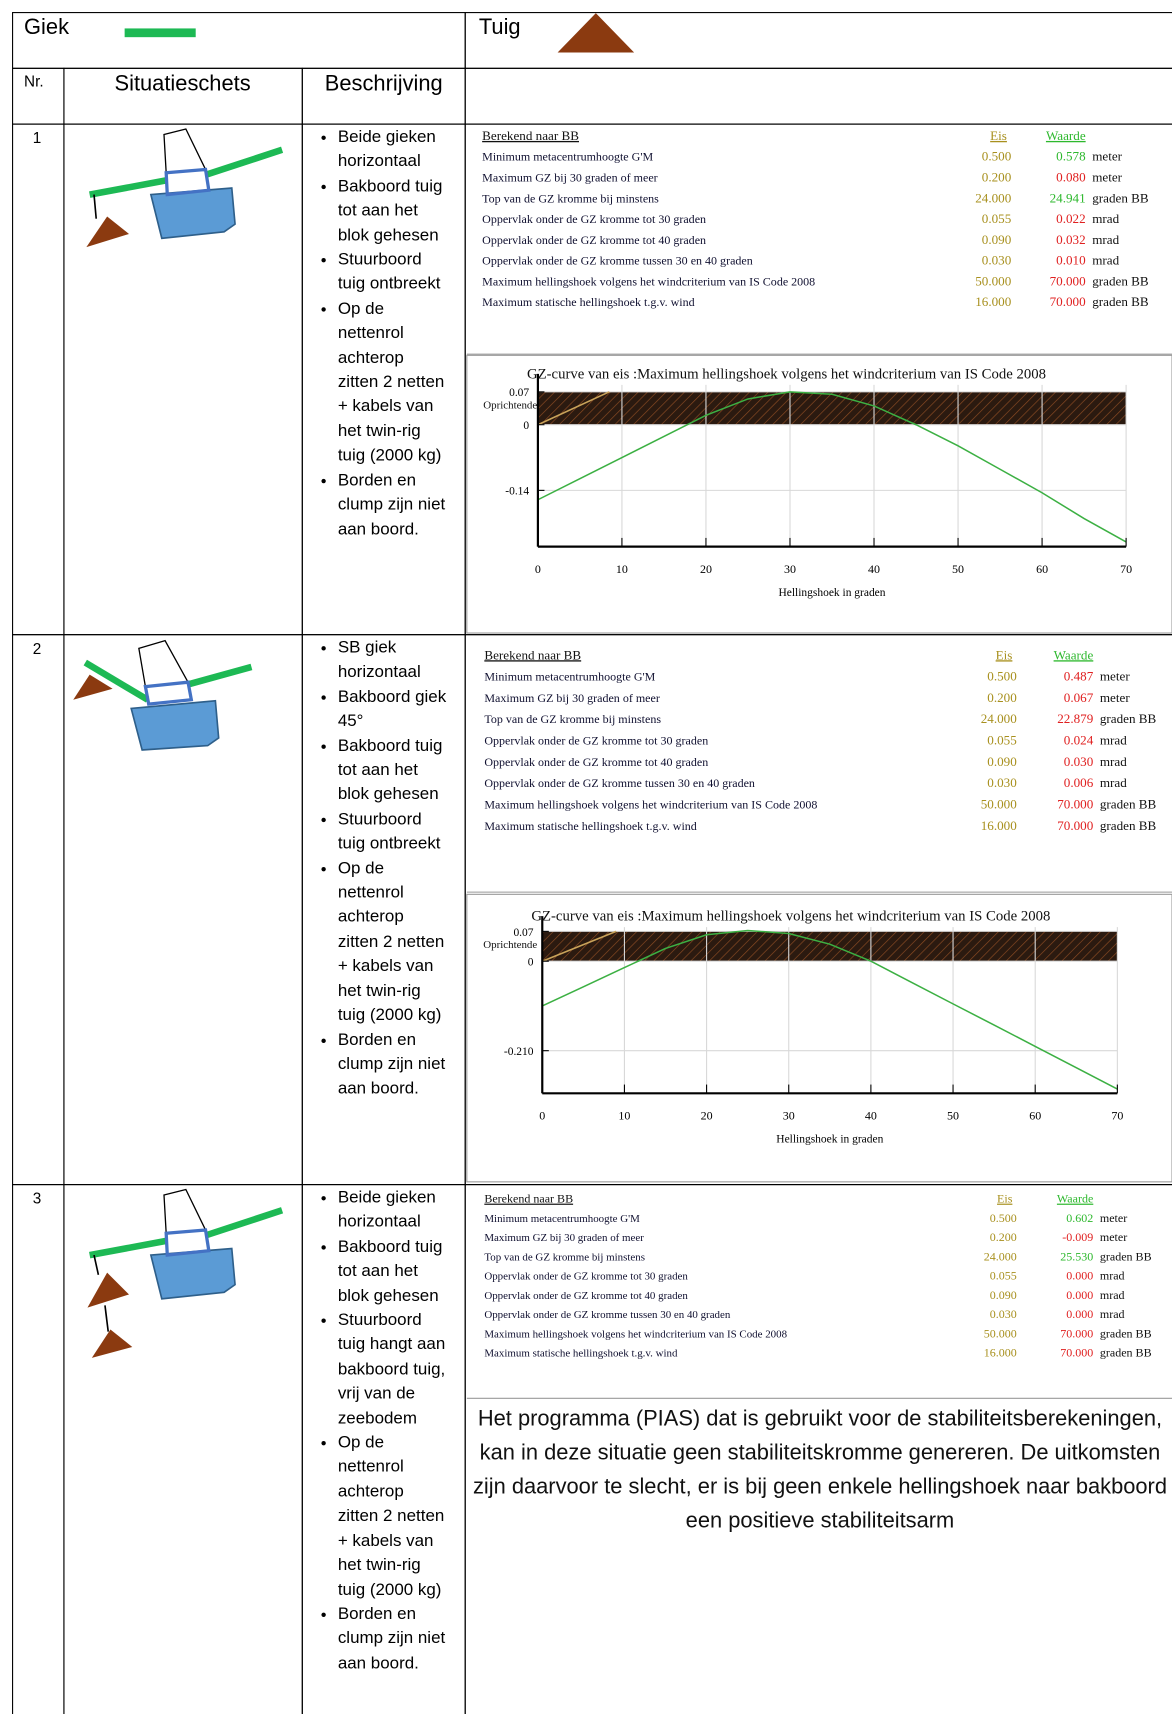  What do you see at coordinates (1005, 1199) in the screenshot?
I see `eis-header: Eis` at bounding box center [1005, 1199].